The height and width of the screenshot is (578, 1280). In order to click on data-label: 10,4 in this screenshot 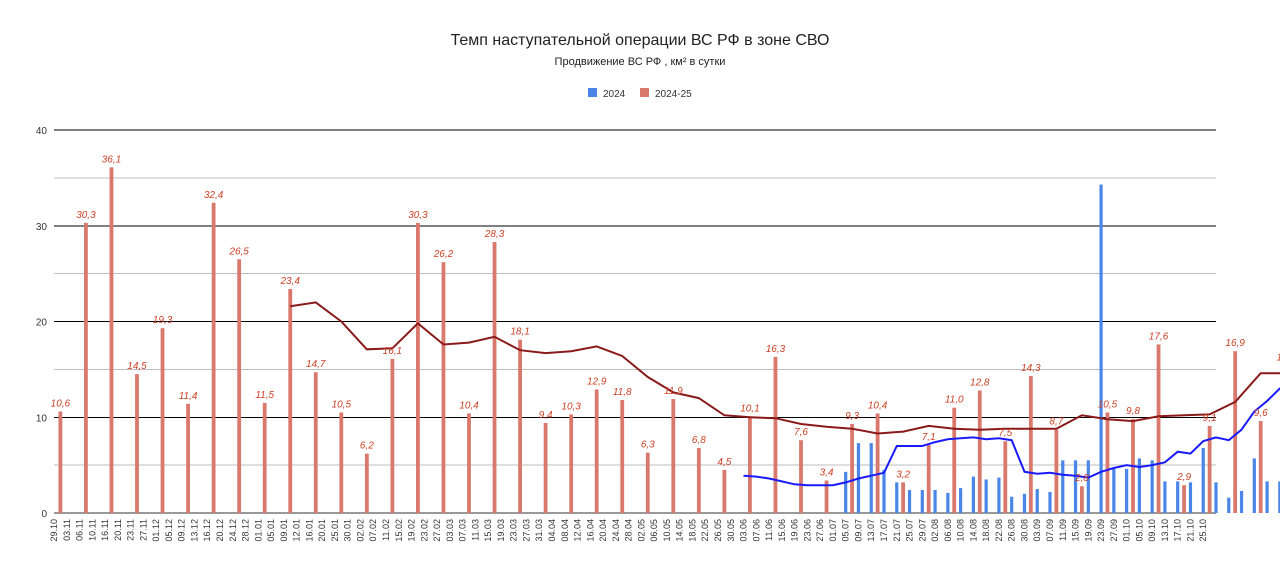, I will do `click(469, 405)`.